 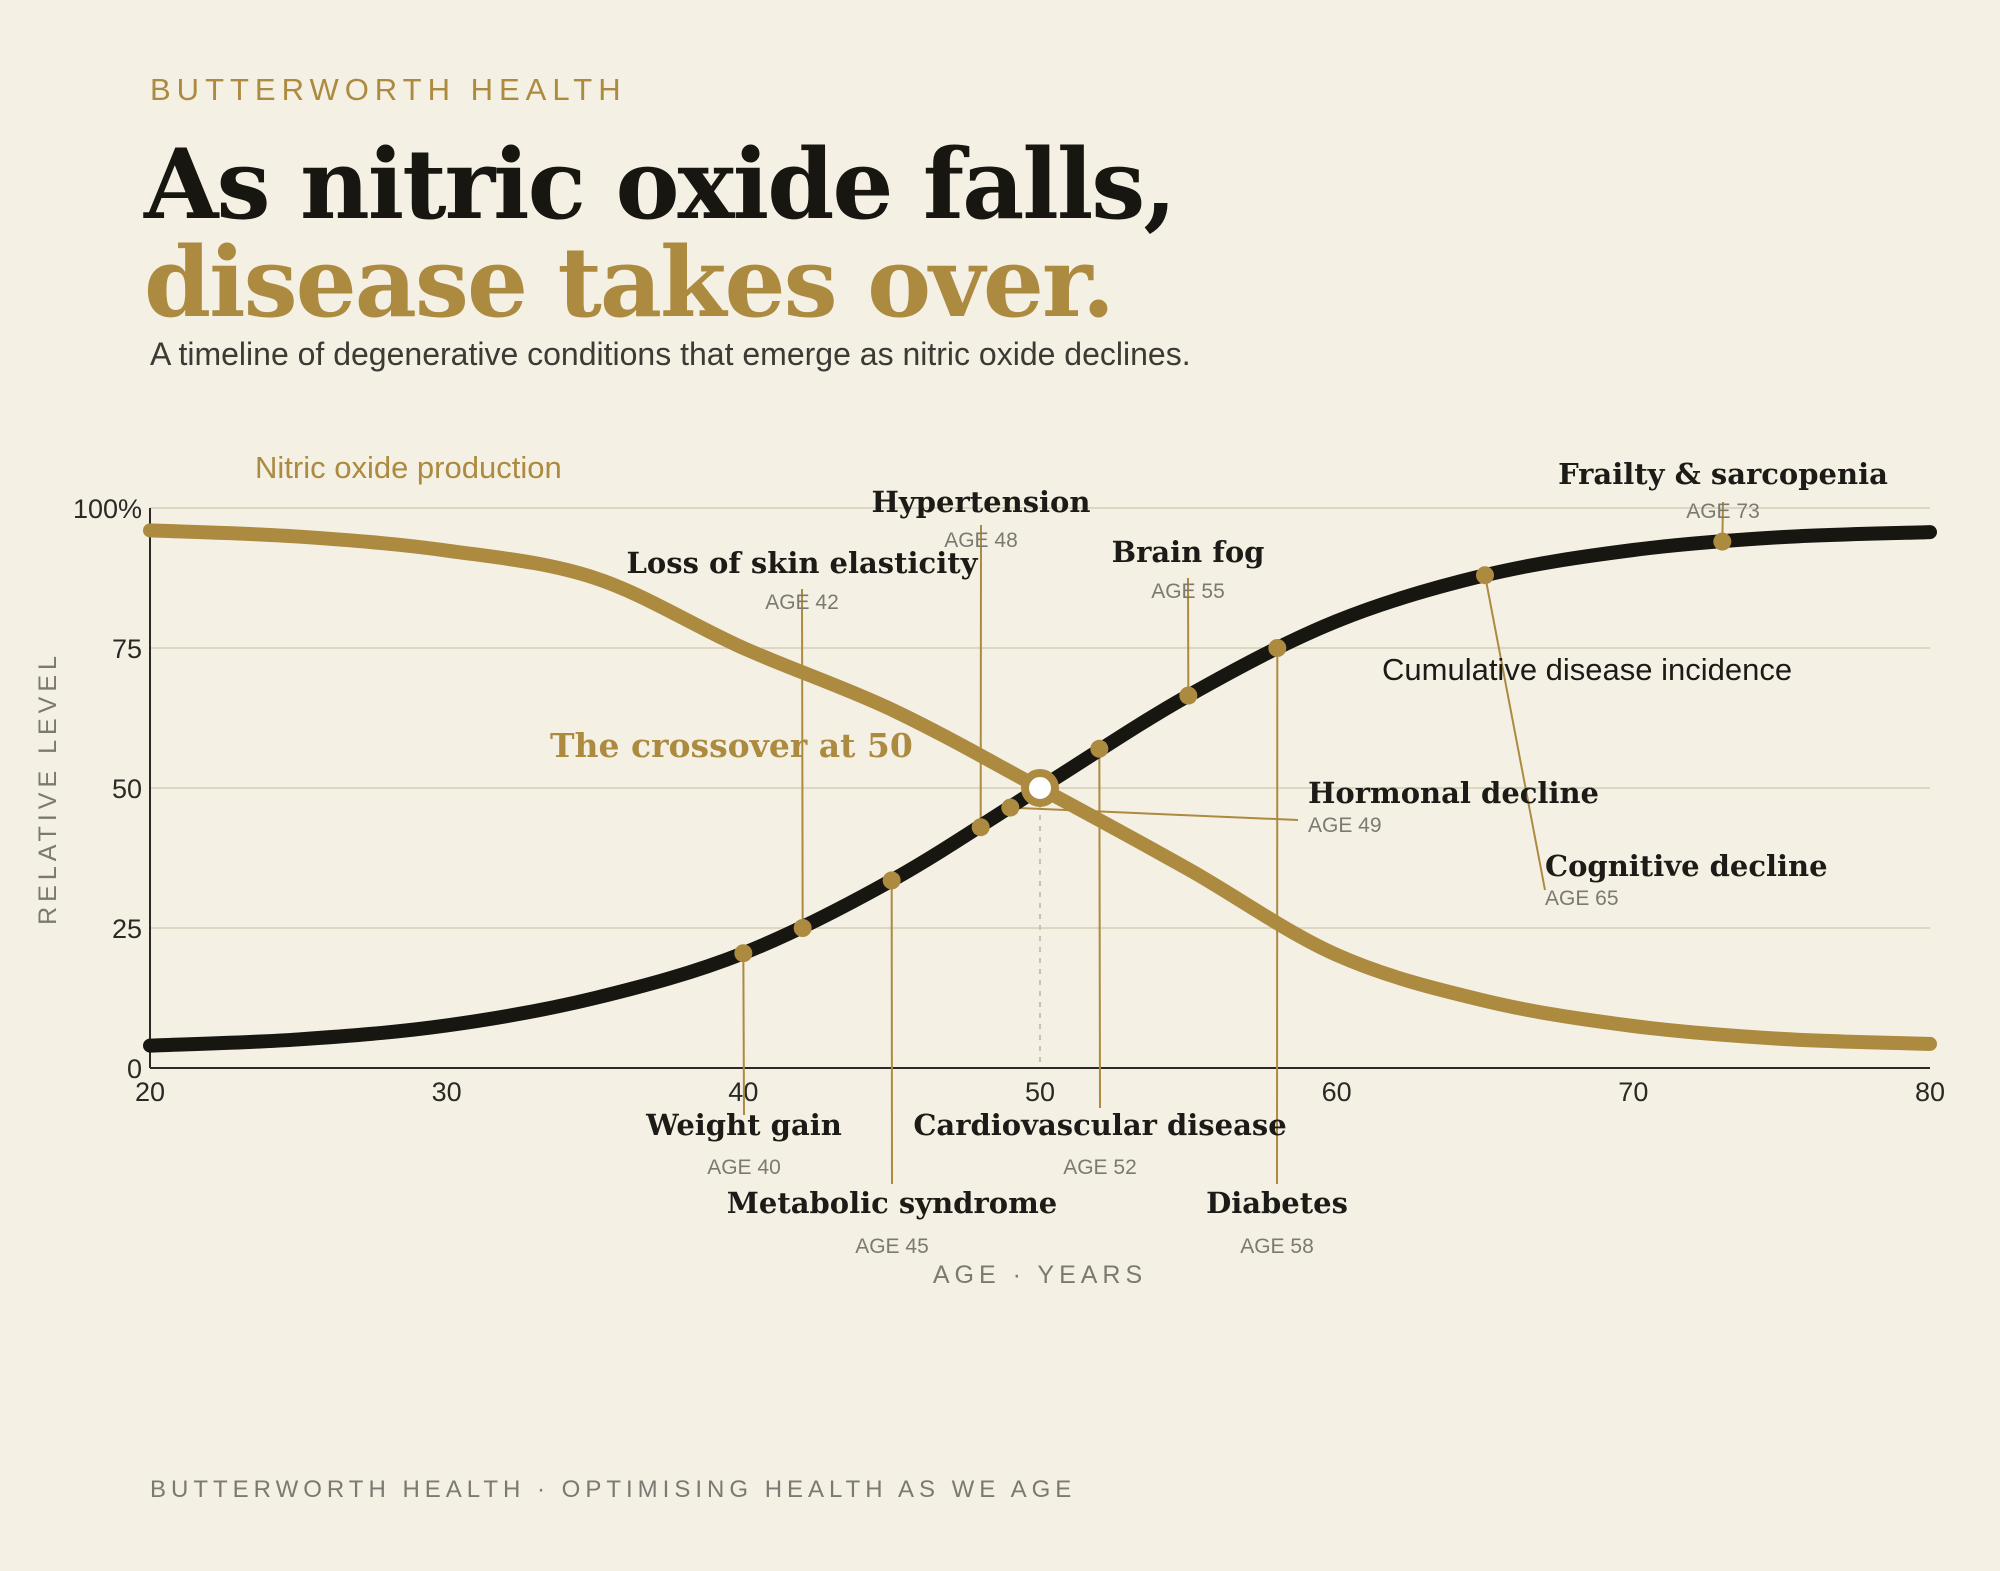 What do you see at coordinates (1233, 747) in the screenshot?
I see `event-markers` at bounding box center [1233, 747].